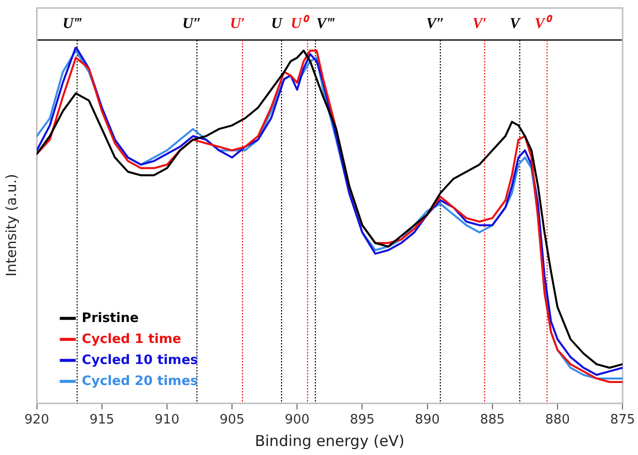 This screenshot has height=455, width=638. Describe the element at coordinates (140, 381) in the screenshot. I see `legend-label: Cycled 20 times` at that location.